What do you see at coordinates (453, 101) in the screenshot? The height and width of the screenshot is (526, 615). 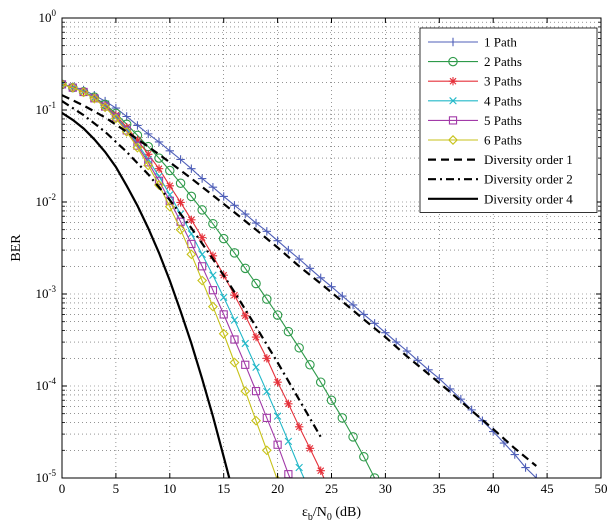 I see `legend-marker-4-paths` at bounding box center [453, 101].